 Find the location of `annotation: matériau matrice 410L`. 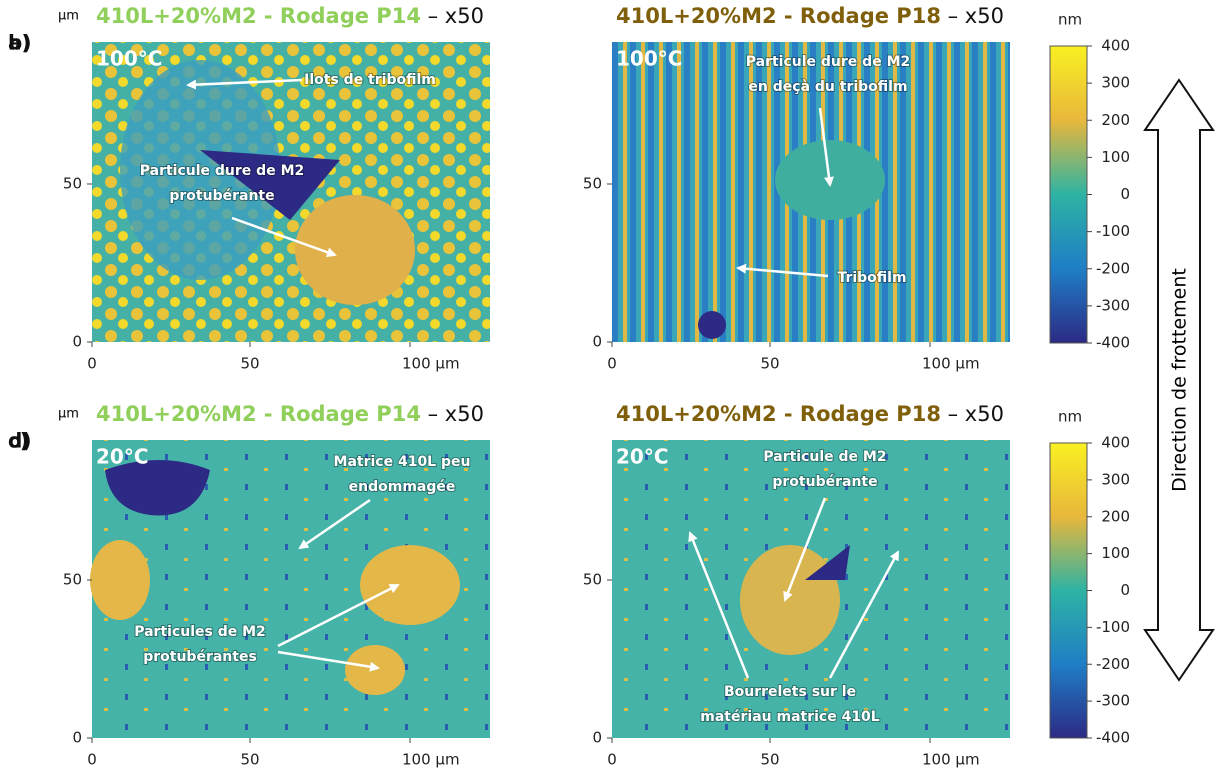

annotation: matériau matrice 410L is located at coordinates (790, 717).